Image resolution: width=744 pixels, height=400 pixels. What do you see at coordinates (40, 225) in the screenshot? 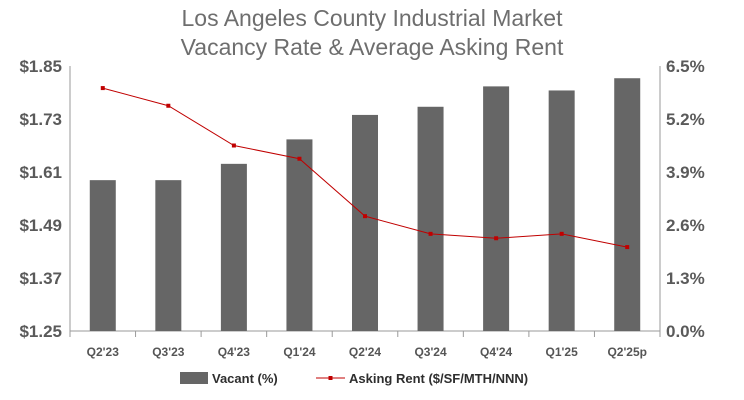
I see `left-axis-tick-label: $1.49` at bounding box center [40, 225].